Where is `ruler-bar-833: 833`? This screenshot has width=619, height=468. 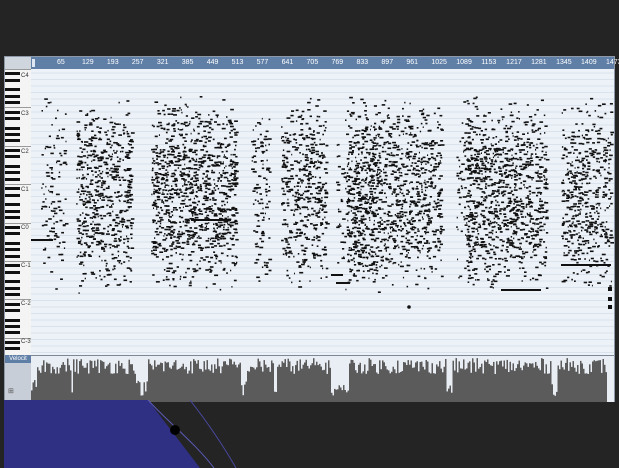 ruler-bar-833: 833 is located at coordinates (362, 62).